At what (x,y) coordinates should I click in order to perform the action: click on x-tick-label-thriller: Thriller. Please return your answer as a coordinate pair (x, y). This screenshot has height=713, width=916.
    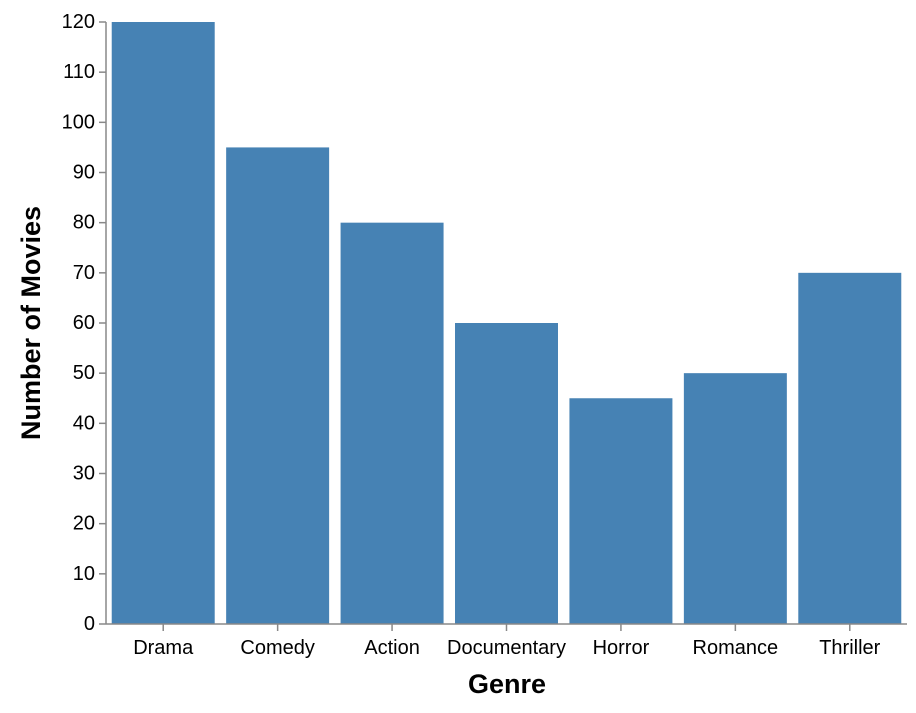
    Looking at the image, I should click on (849, 648).